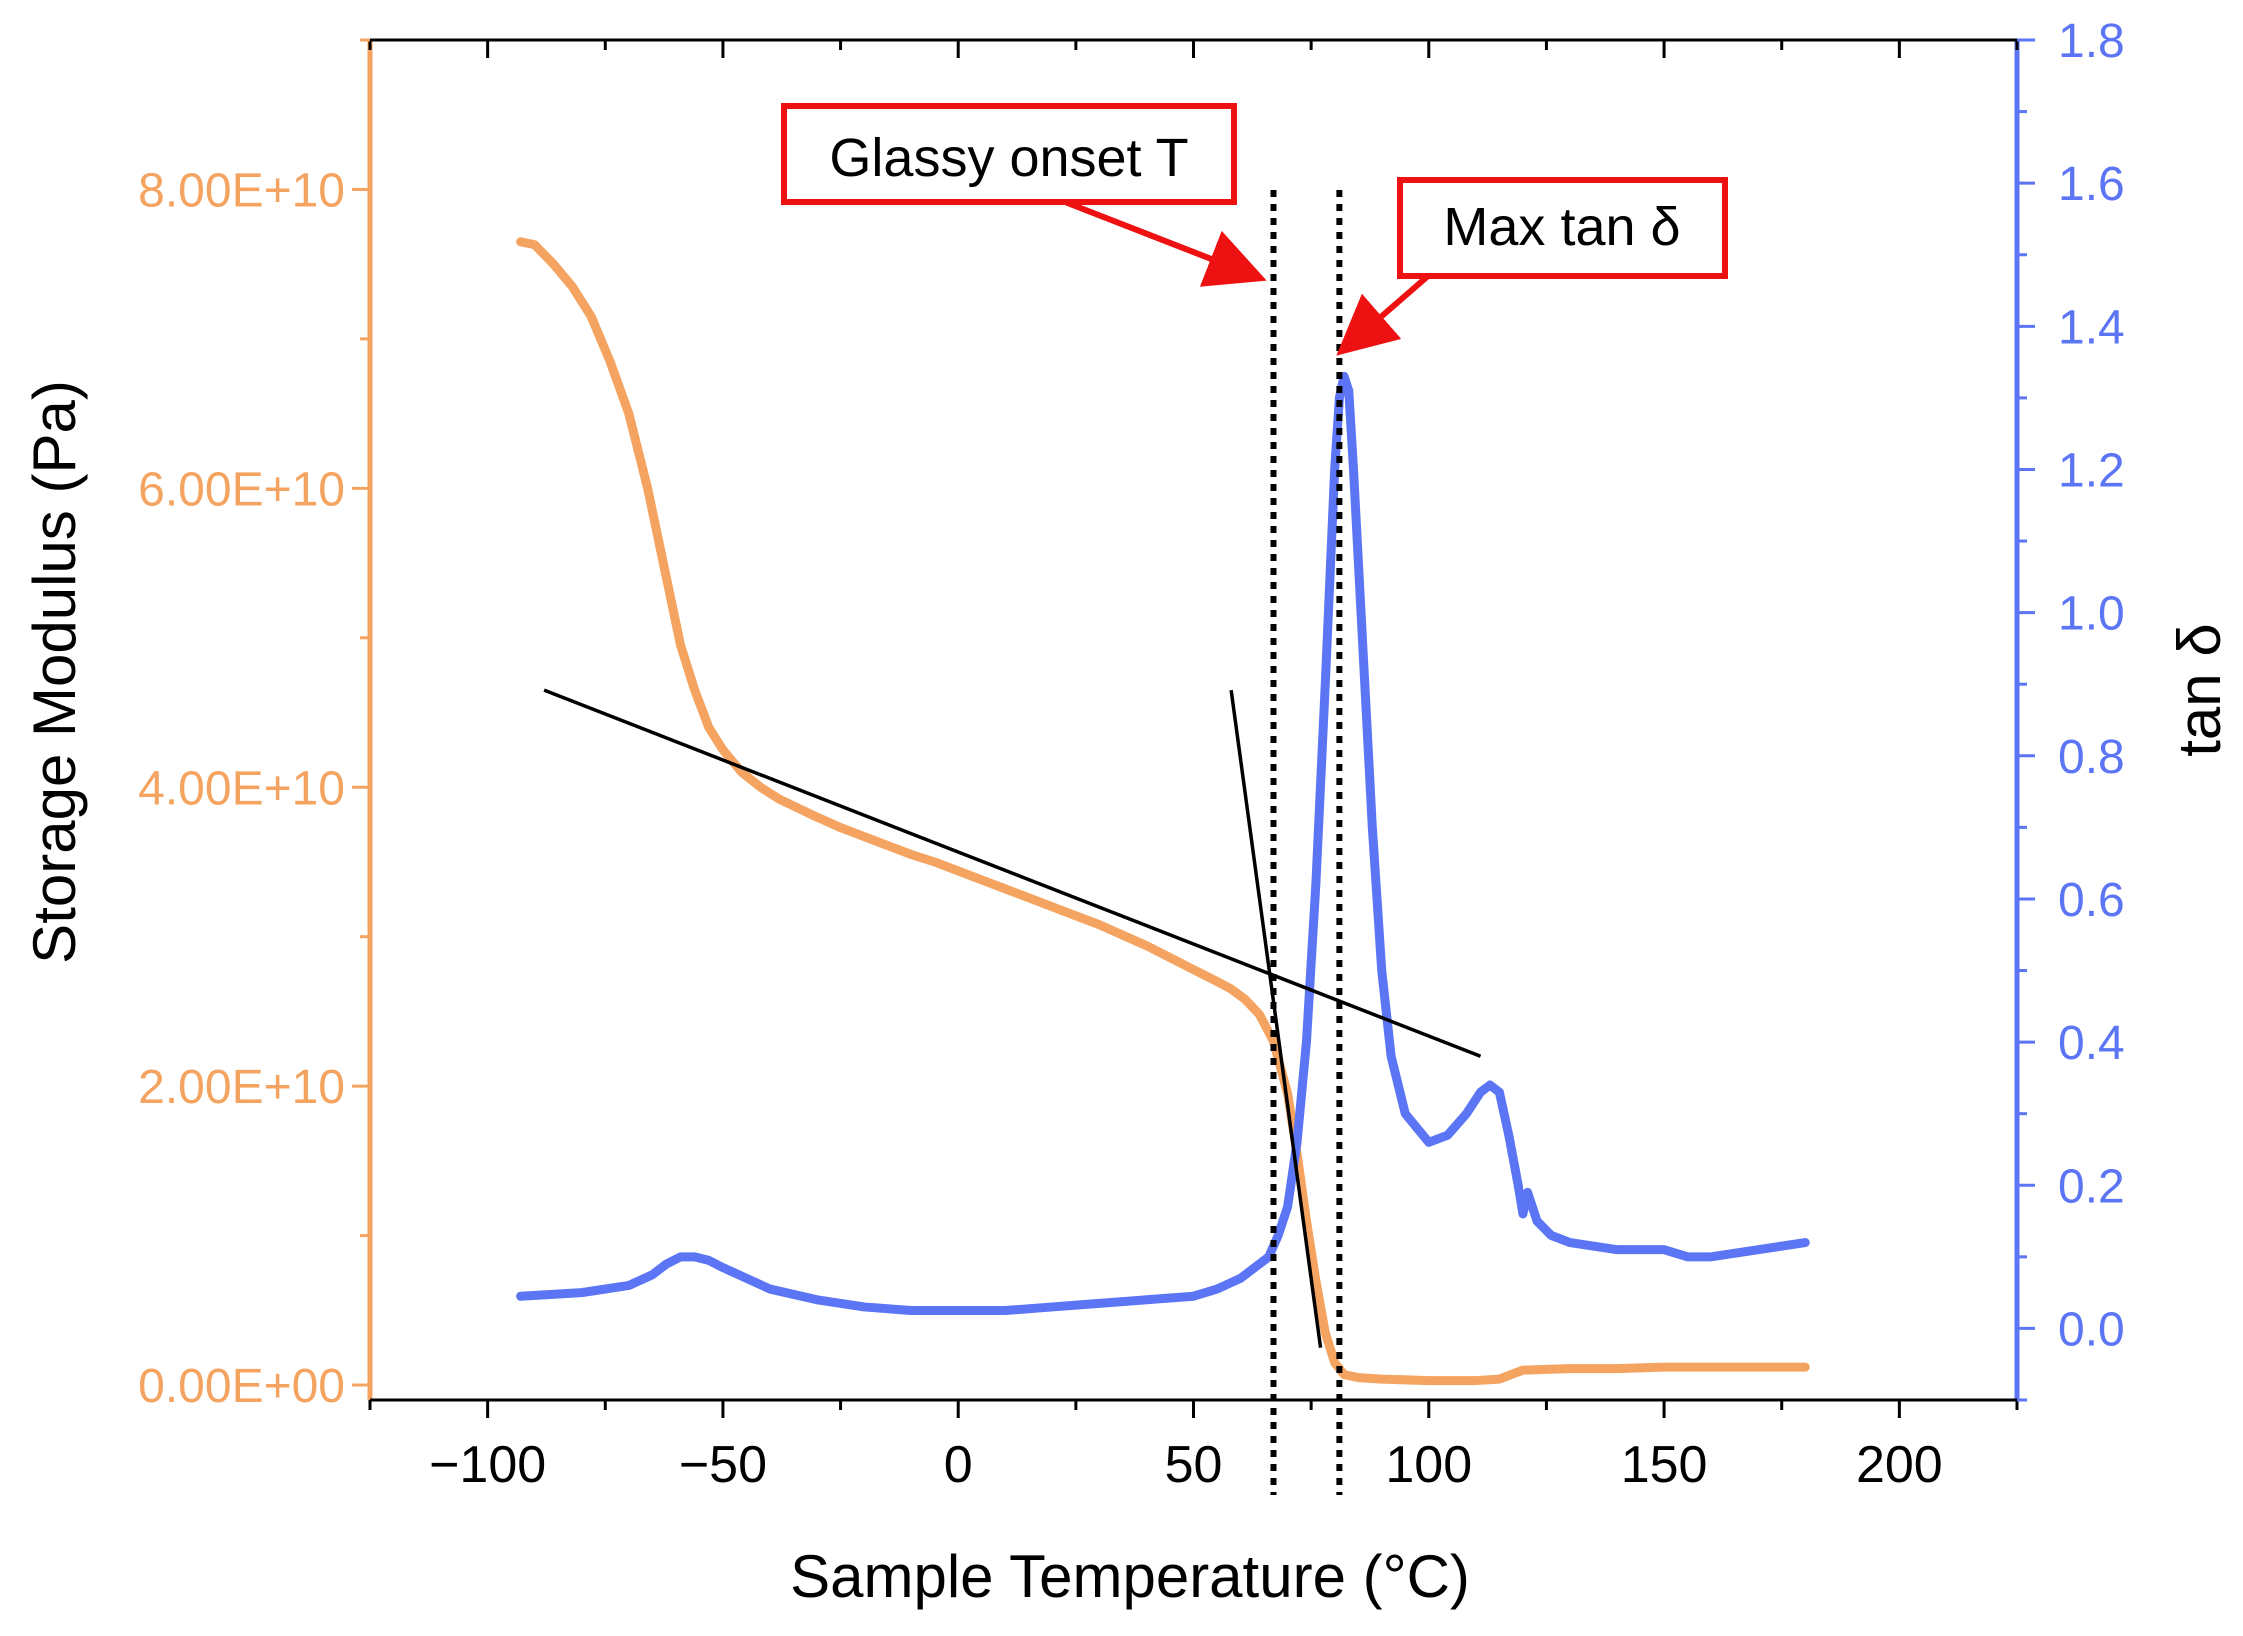  Describe the element at coordinates (1664, 1465) in the screenshot. I see `x-tick-label: 150` at that location.